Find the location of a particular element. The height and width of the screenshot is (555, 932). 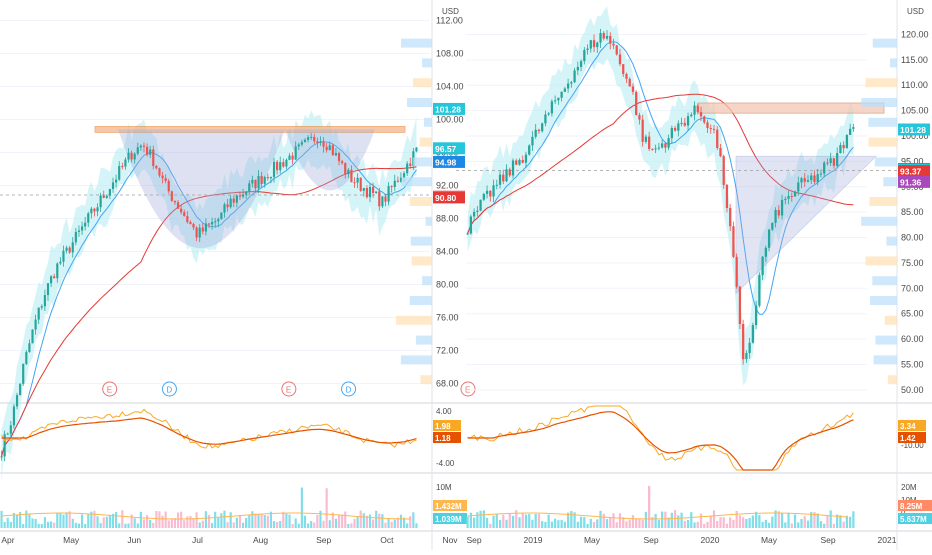

y-tick-label: 70.00 is located at coordinates (912, 288).